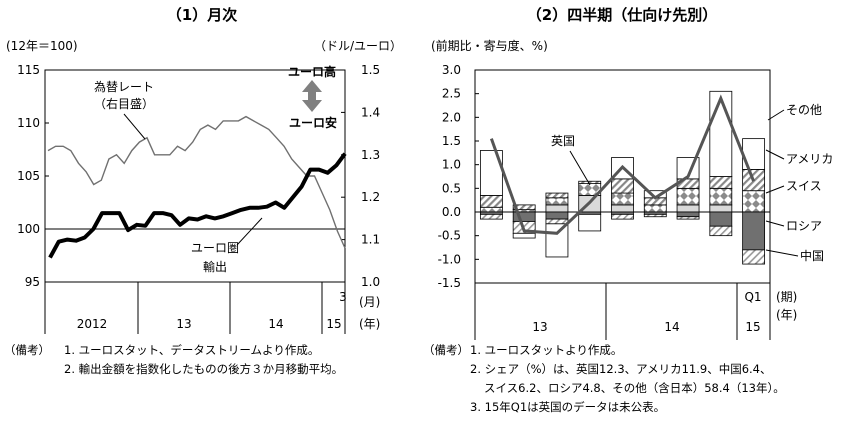 The image size is (849, 422). I want to click on notes-right-line-3: スイス6.2、ロシア4.8、その他（含日本）58.4（13年）。, so click(634, 388).